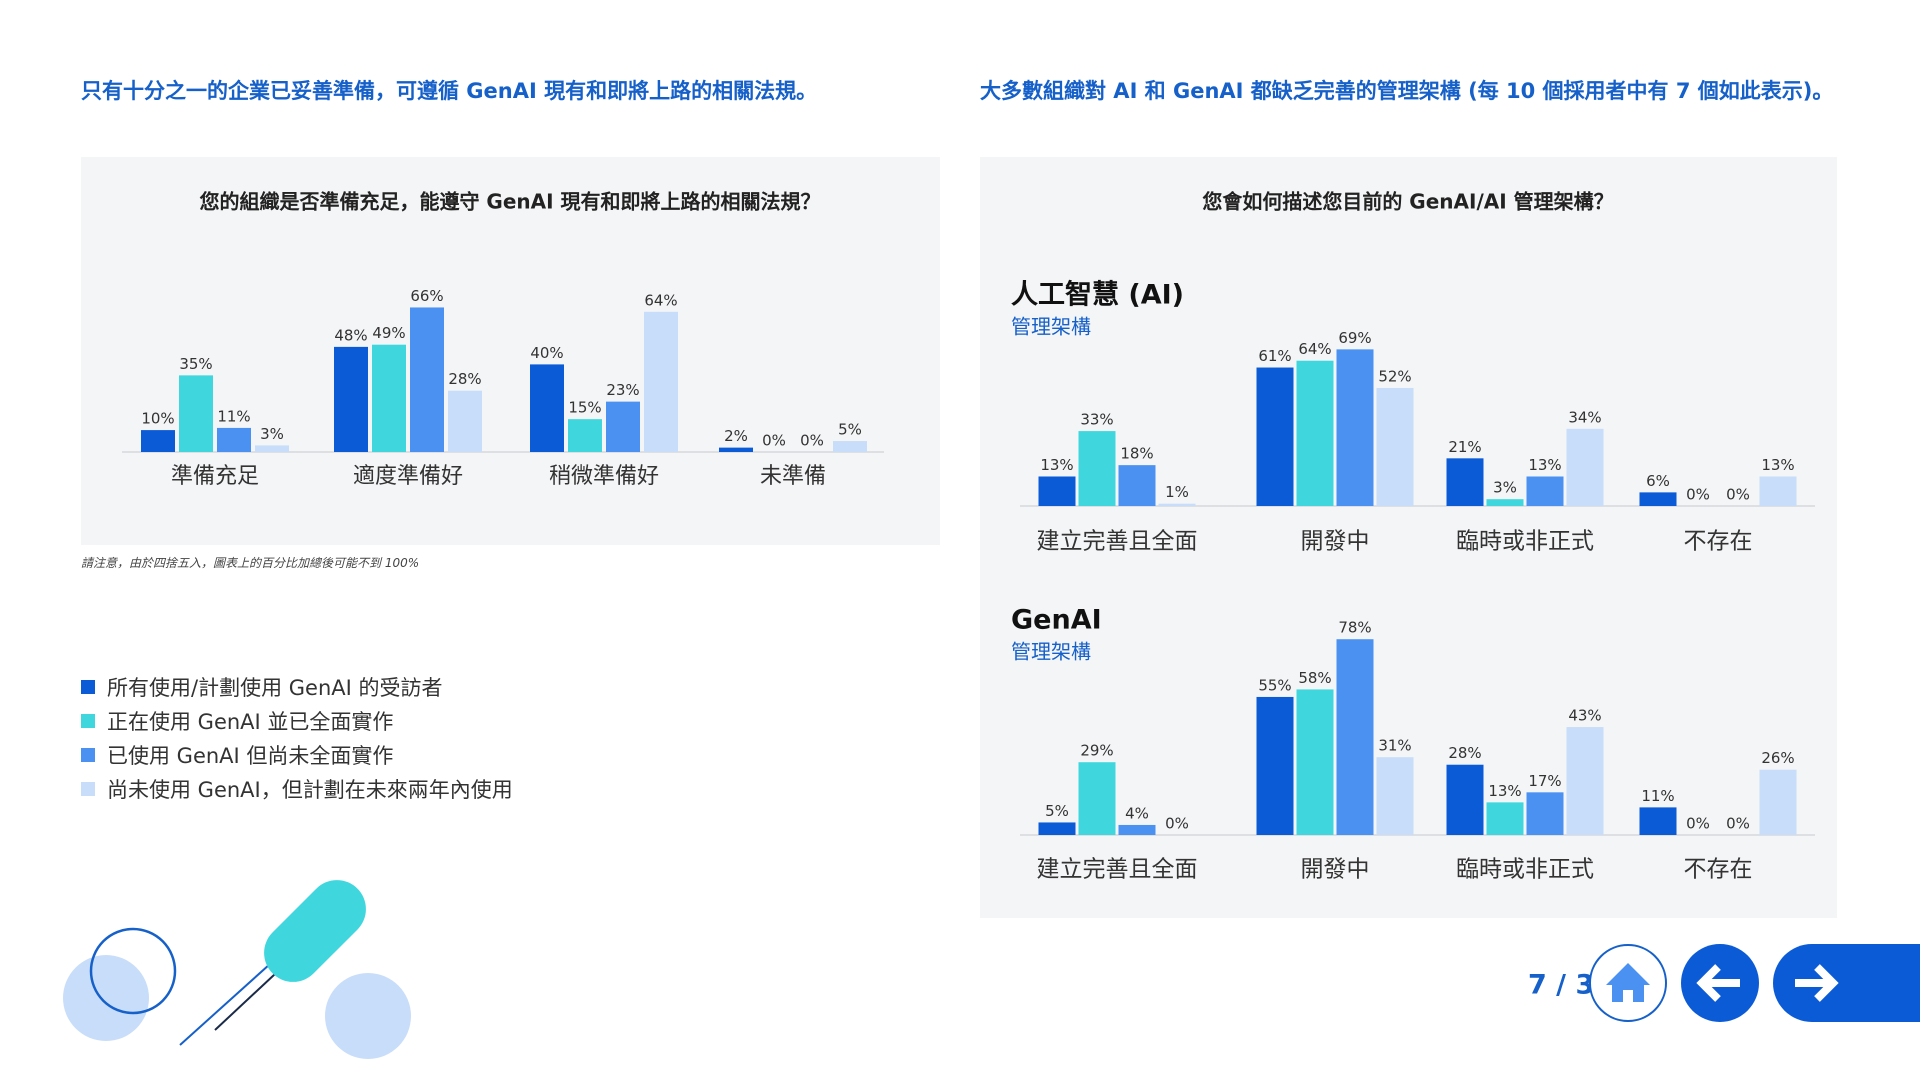 This screenshot has width=1920, height=1080. I want to click on home-button, so click(1628, 983).